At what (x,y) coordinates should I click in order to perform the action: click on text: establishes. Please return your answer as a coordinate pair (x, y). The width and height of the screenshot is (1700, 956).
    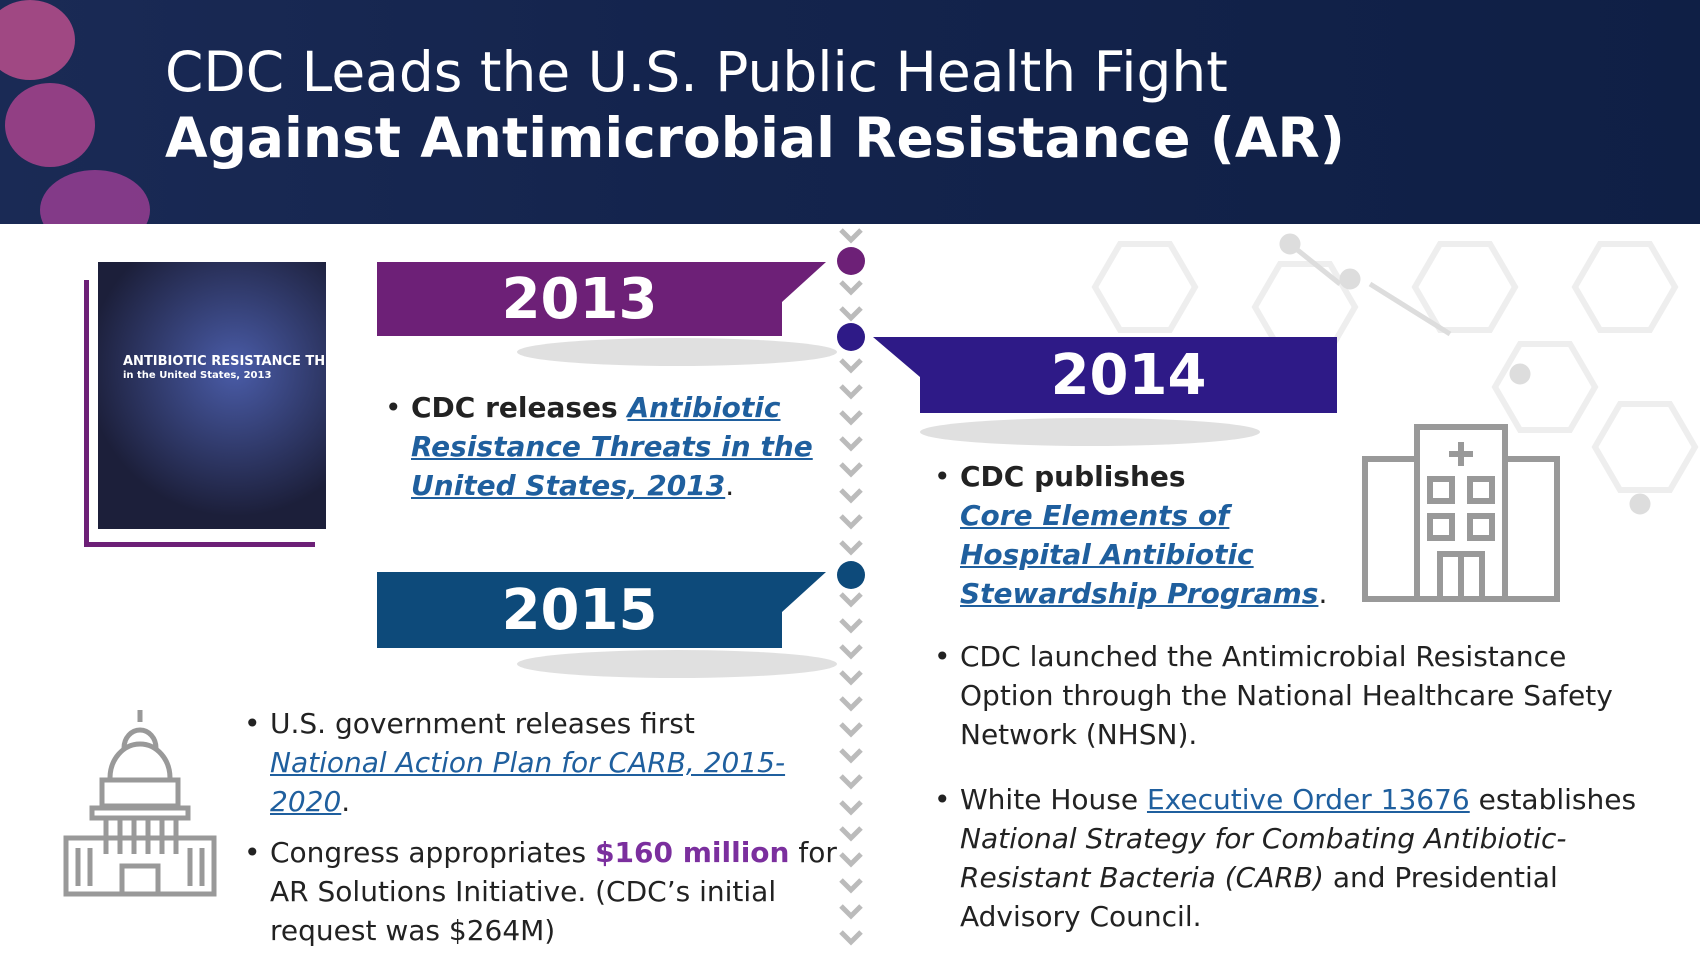
    Looking at the image, I should click on (1553, 799).